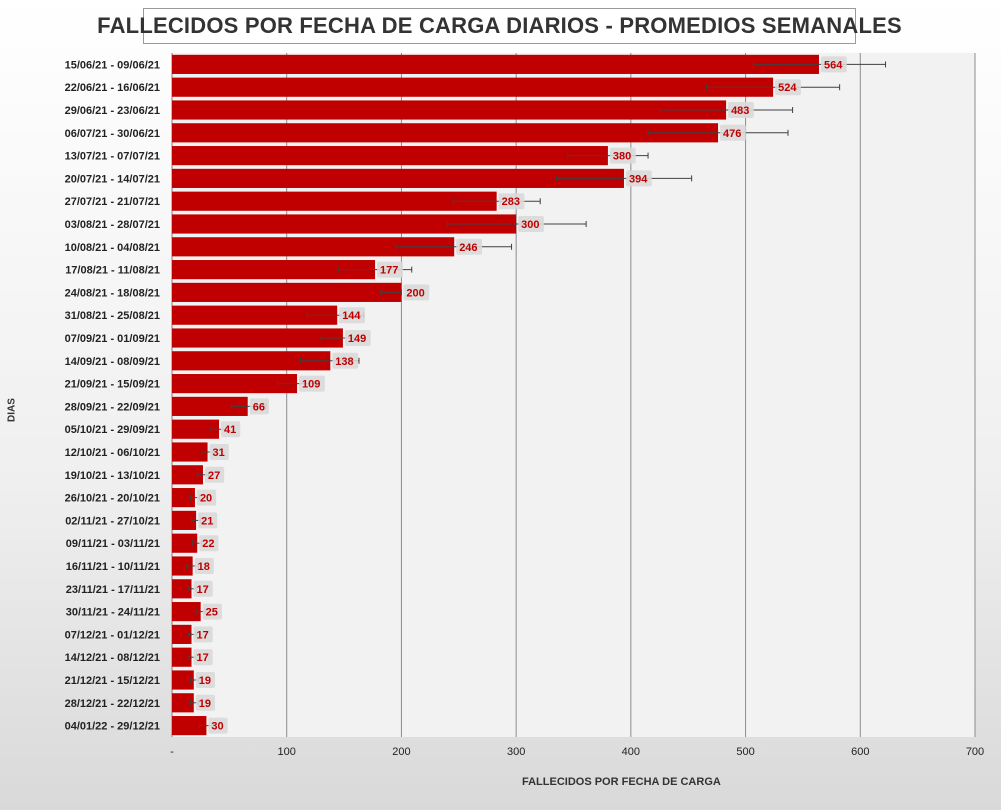 The width and height of the screenshot is (1001, 810). I want to click on data-label: 27, so click(214, 476).